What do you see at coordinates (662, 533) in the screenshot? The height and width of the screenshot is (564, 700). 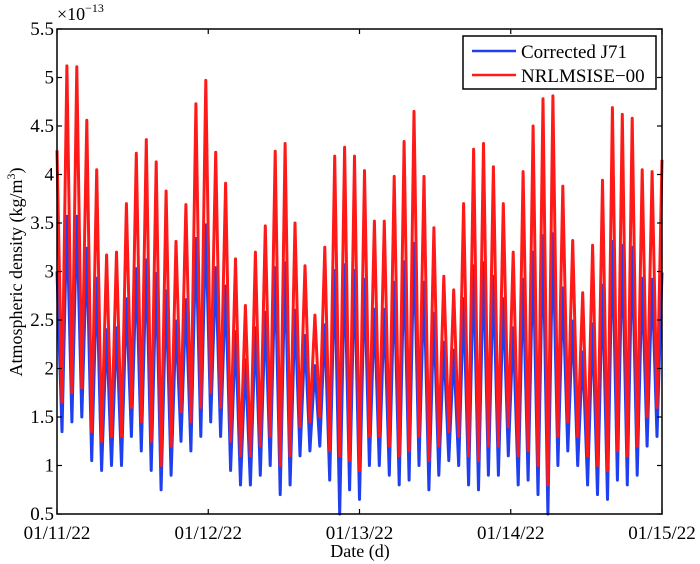 I see `x-tick-label: 01/15/22` at bounding box center [662, 533].